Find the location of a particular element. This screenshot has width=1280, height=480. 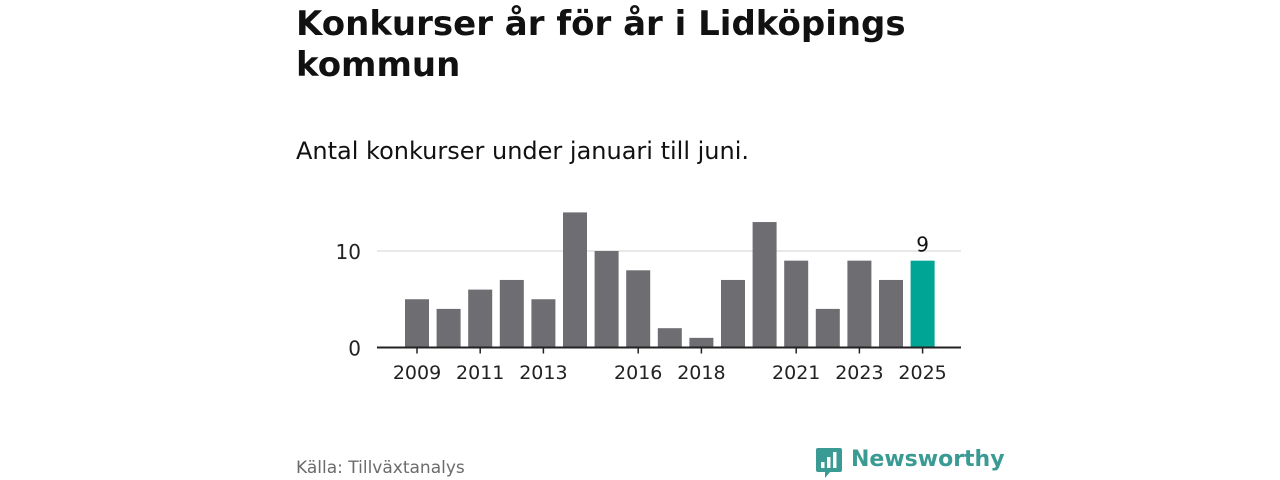

bar-2020 is located at coordinates (764, 285).